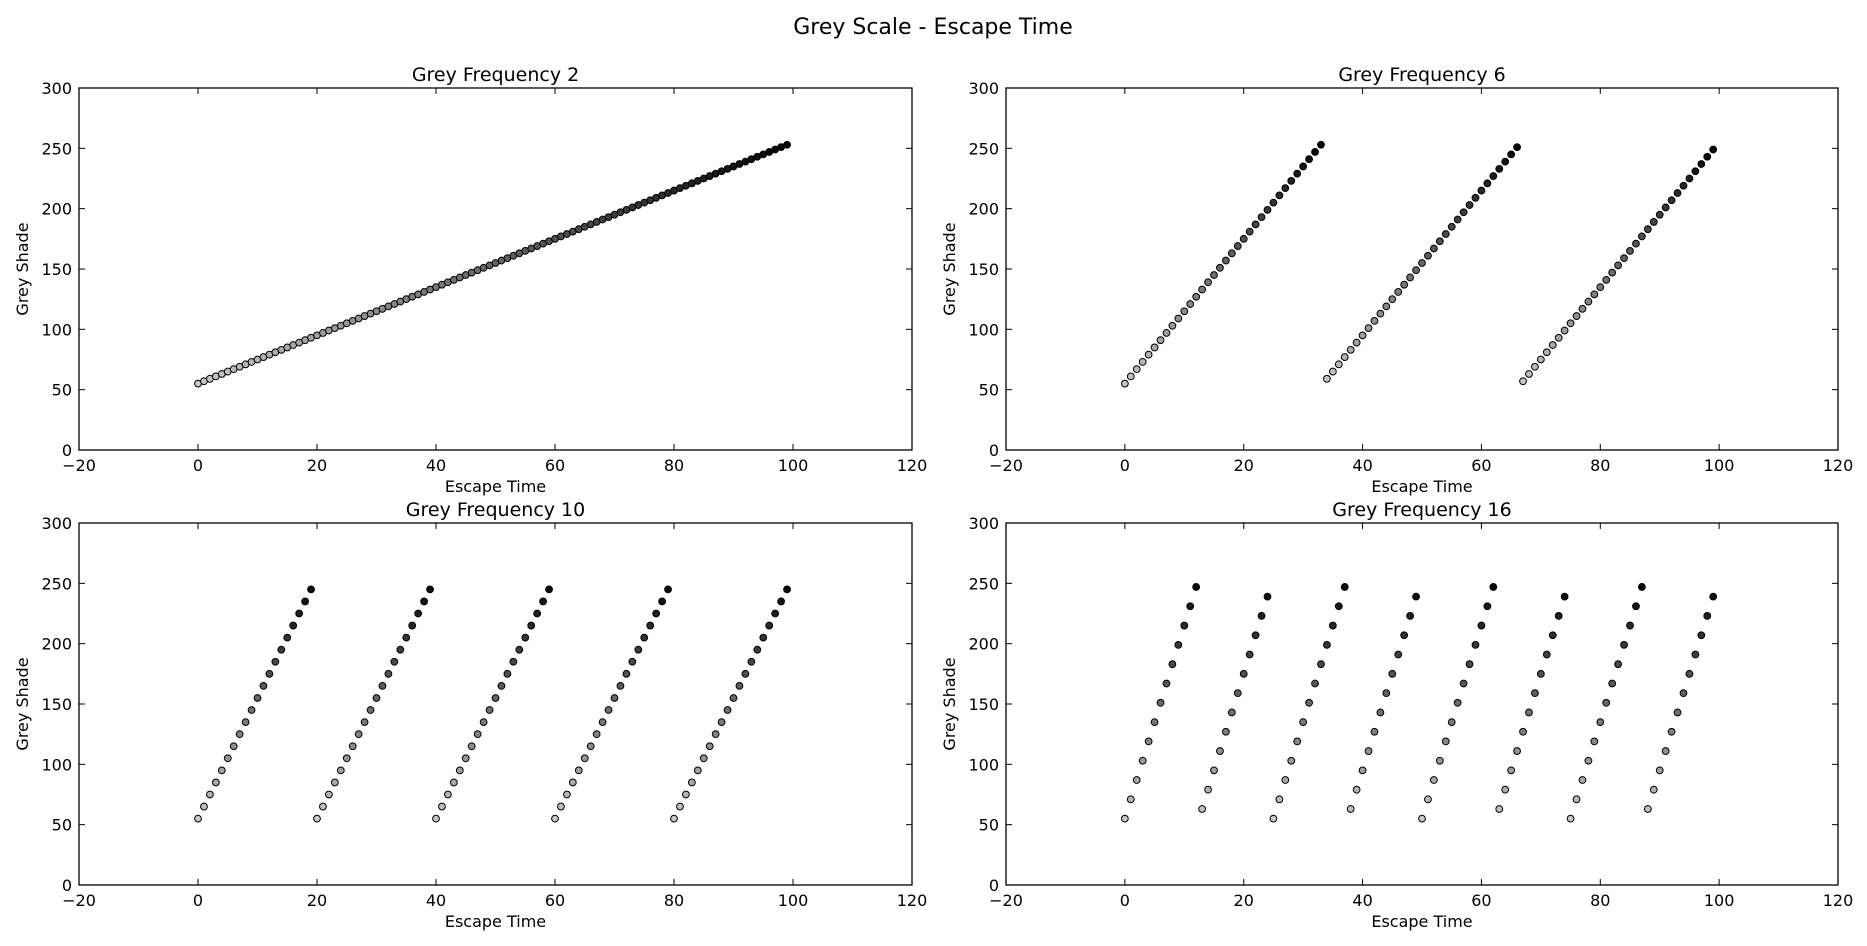 This screenshot has width=1867, height=946. Describe the element at coordinates (79, 900) in the screenshot. I see `x-tick-label: −20` at that location.